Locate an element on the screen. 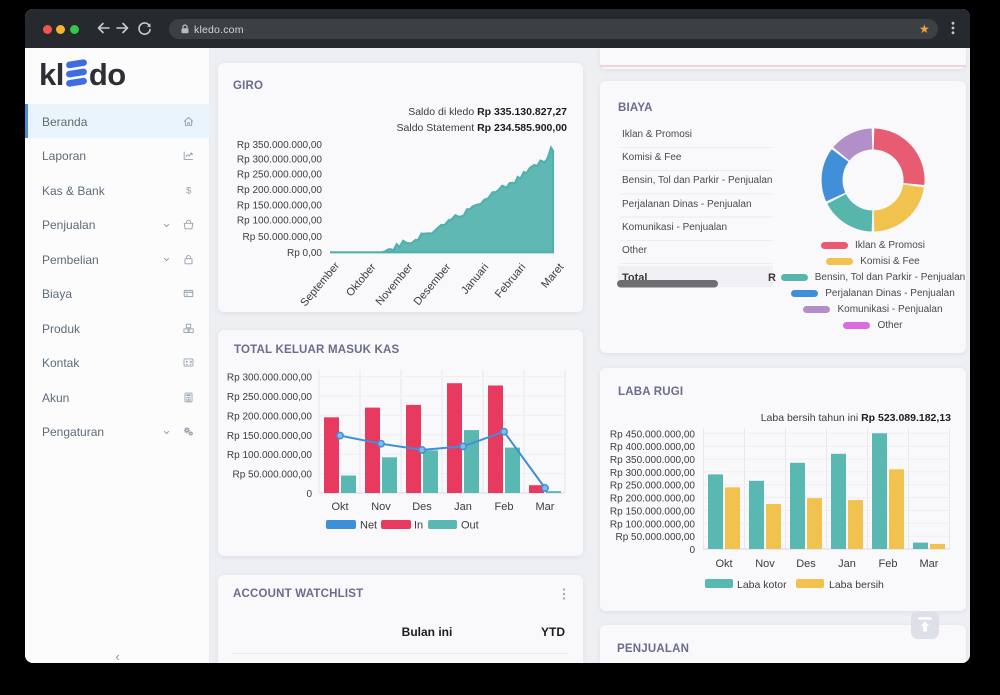 The width and height of the screenshot is (1000, 695). svg-text: Februari is located at coordinates (511, 280).